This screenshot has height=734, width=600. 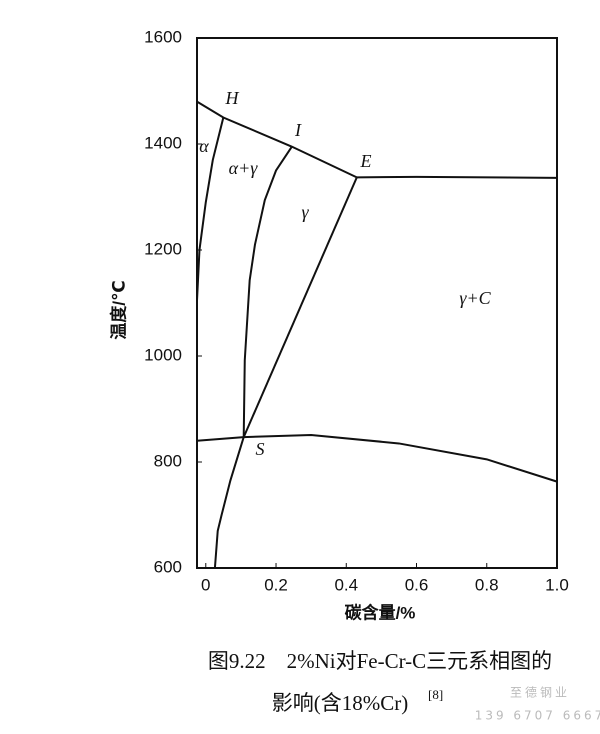 I want to click on caption-line: 影响(含18%Cr), so click(x=340, y=703).